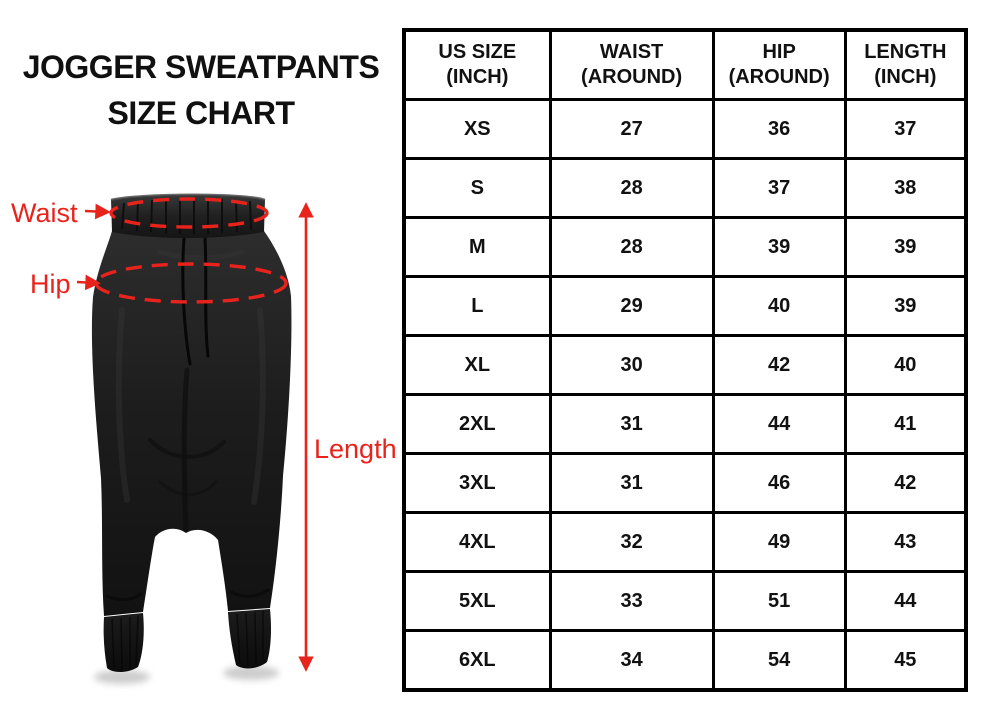  What do you see at coordinates (477, 601) in the screenshot?
I see `table-cell: 5XL` at bounding box center [477, 601].